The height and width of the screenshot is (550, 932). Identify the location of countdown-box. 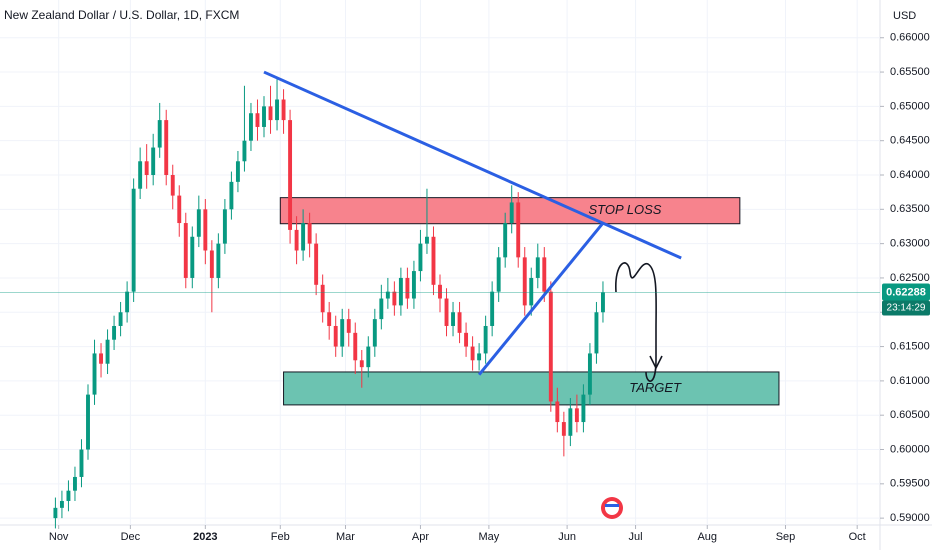
(906, 308).